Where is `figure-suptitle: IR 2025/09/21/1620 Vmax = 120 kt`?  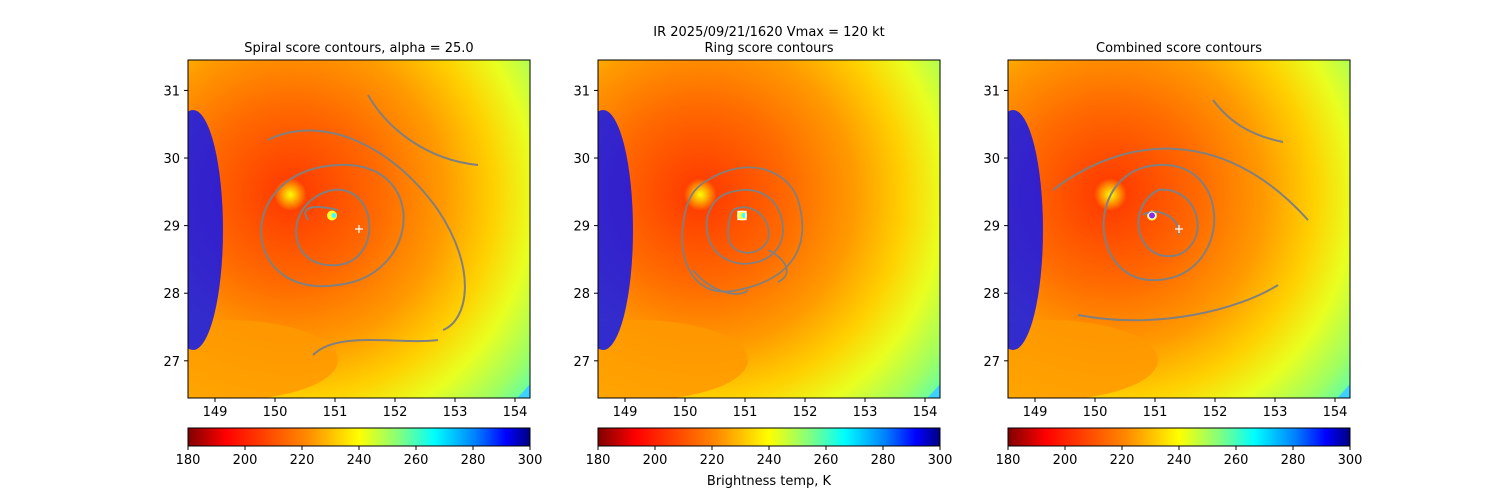
figure-suptitle: IR 2025/09/21/1620 Vmax = 120 kt is located at coordinates (768, 32).